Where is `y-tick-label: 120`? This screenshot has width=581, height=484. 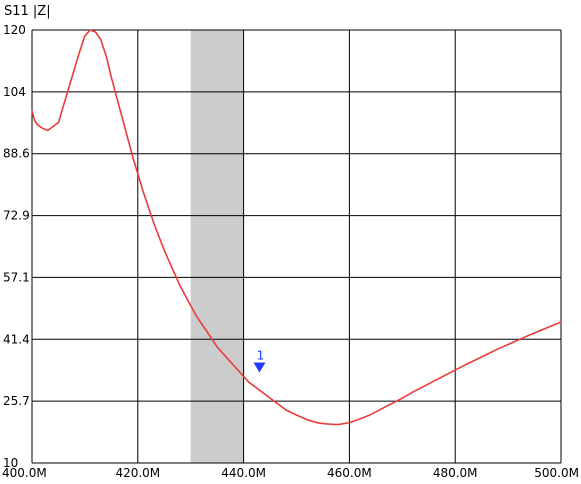 y-tick-label: 120 is located at coordinates (14, 30).